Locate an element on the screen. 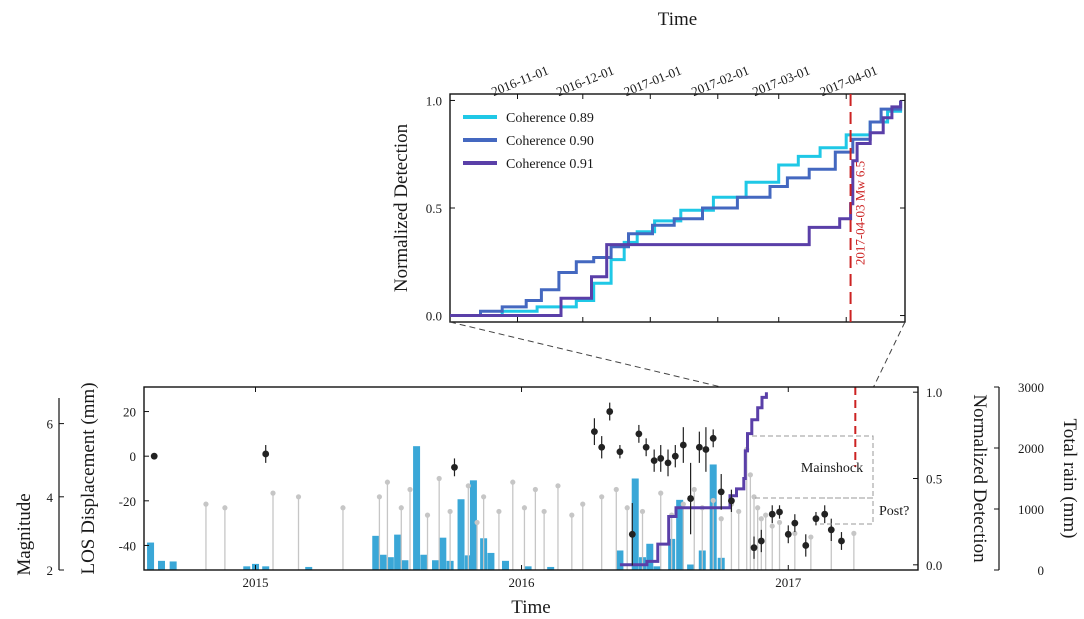 This screenshot has height=619, width=1084. magnitude-axis-title: Magnitude is located at coordinates (24, 534).